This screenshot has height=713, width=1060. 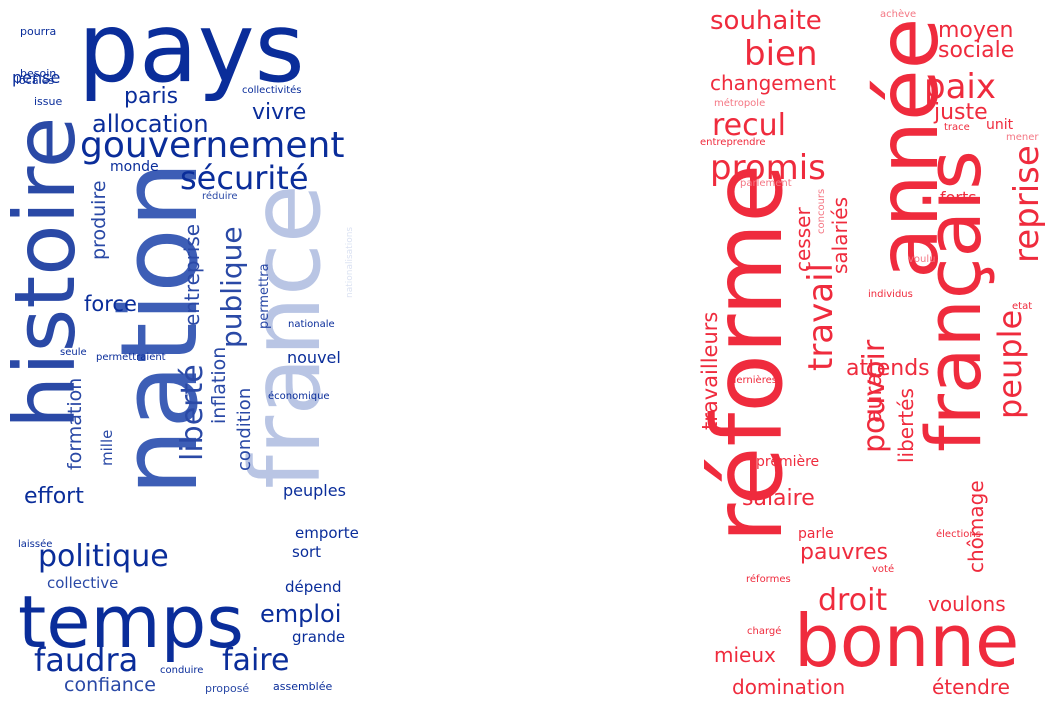 I want to click on word-red-41: concours, so click(x=821, y=211).